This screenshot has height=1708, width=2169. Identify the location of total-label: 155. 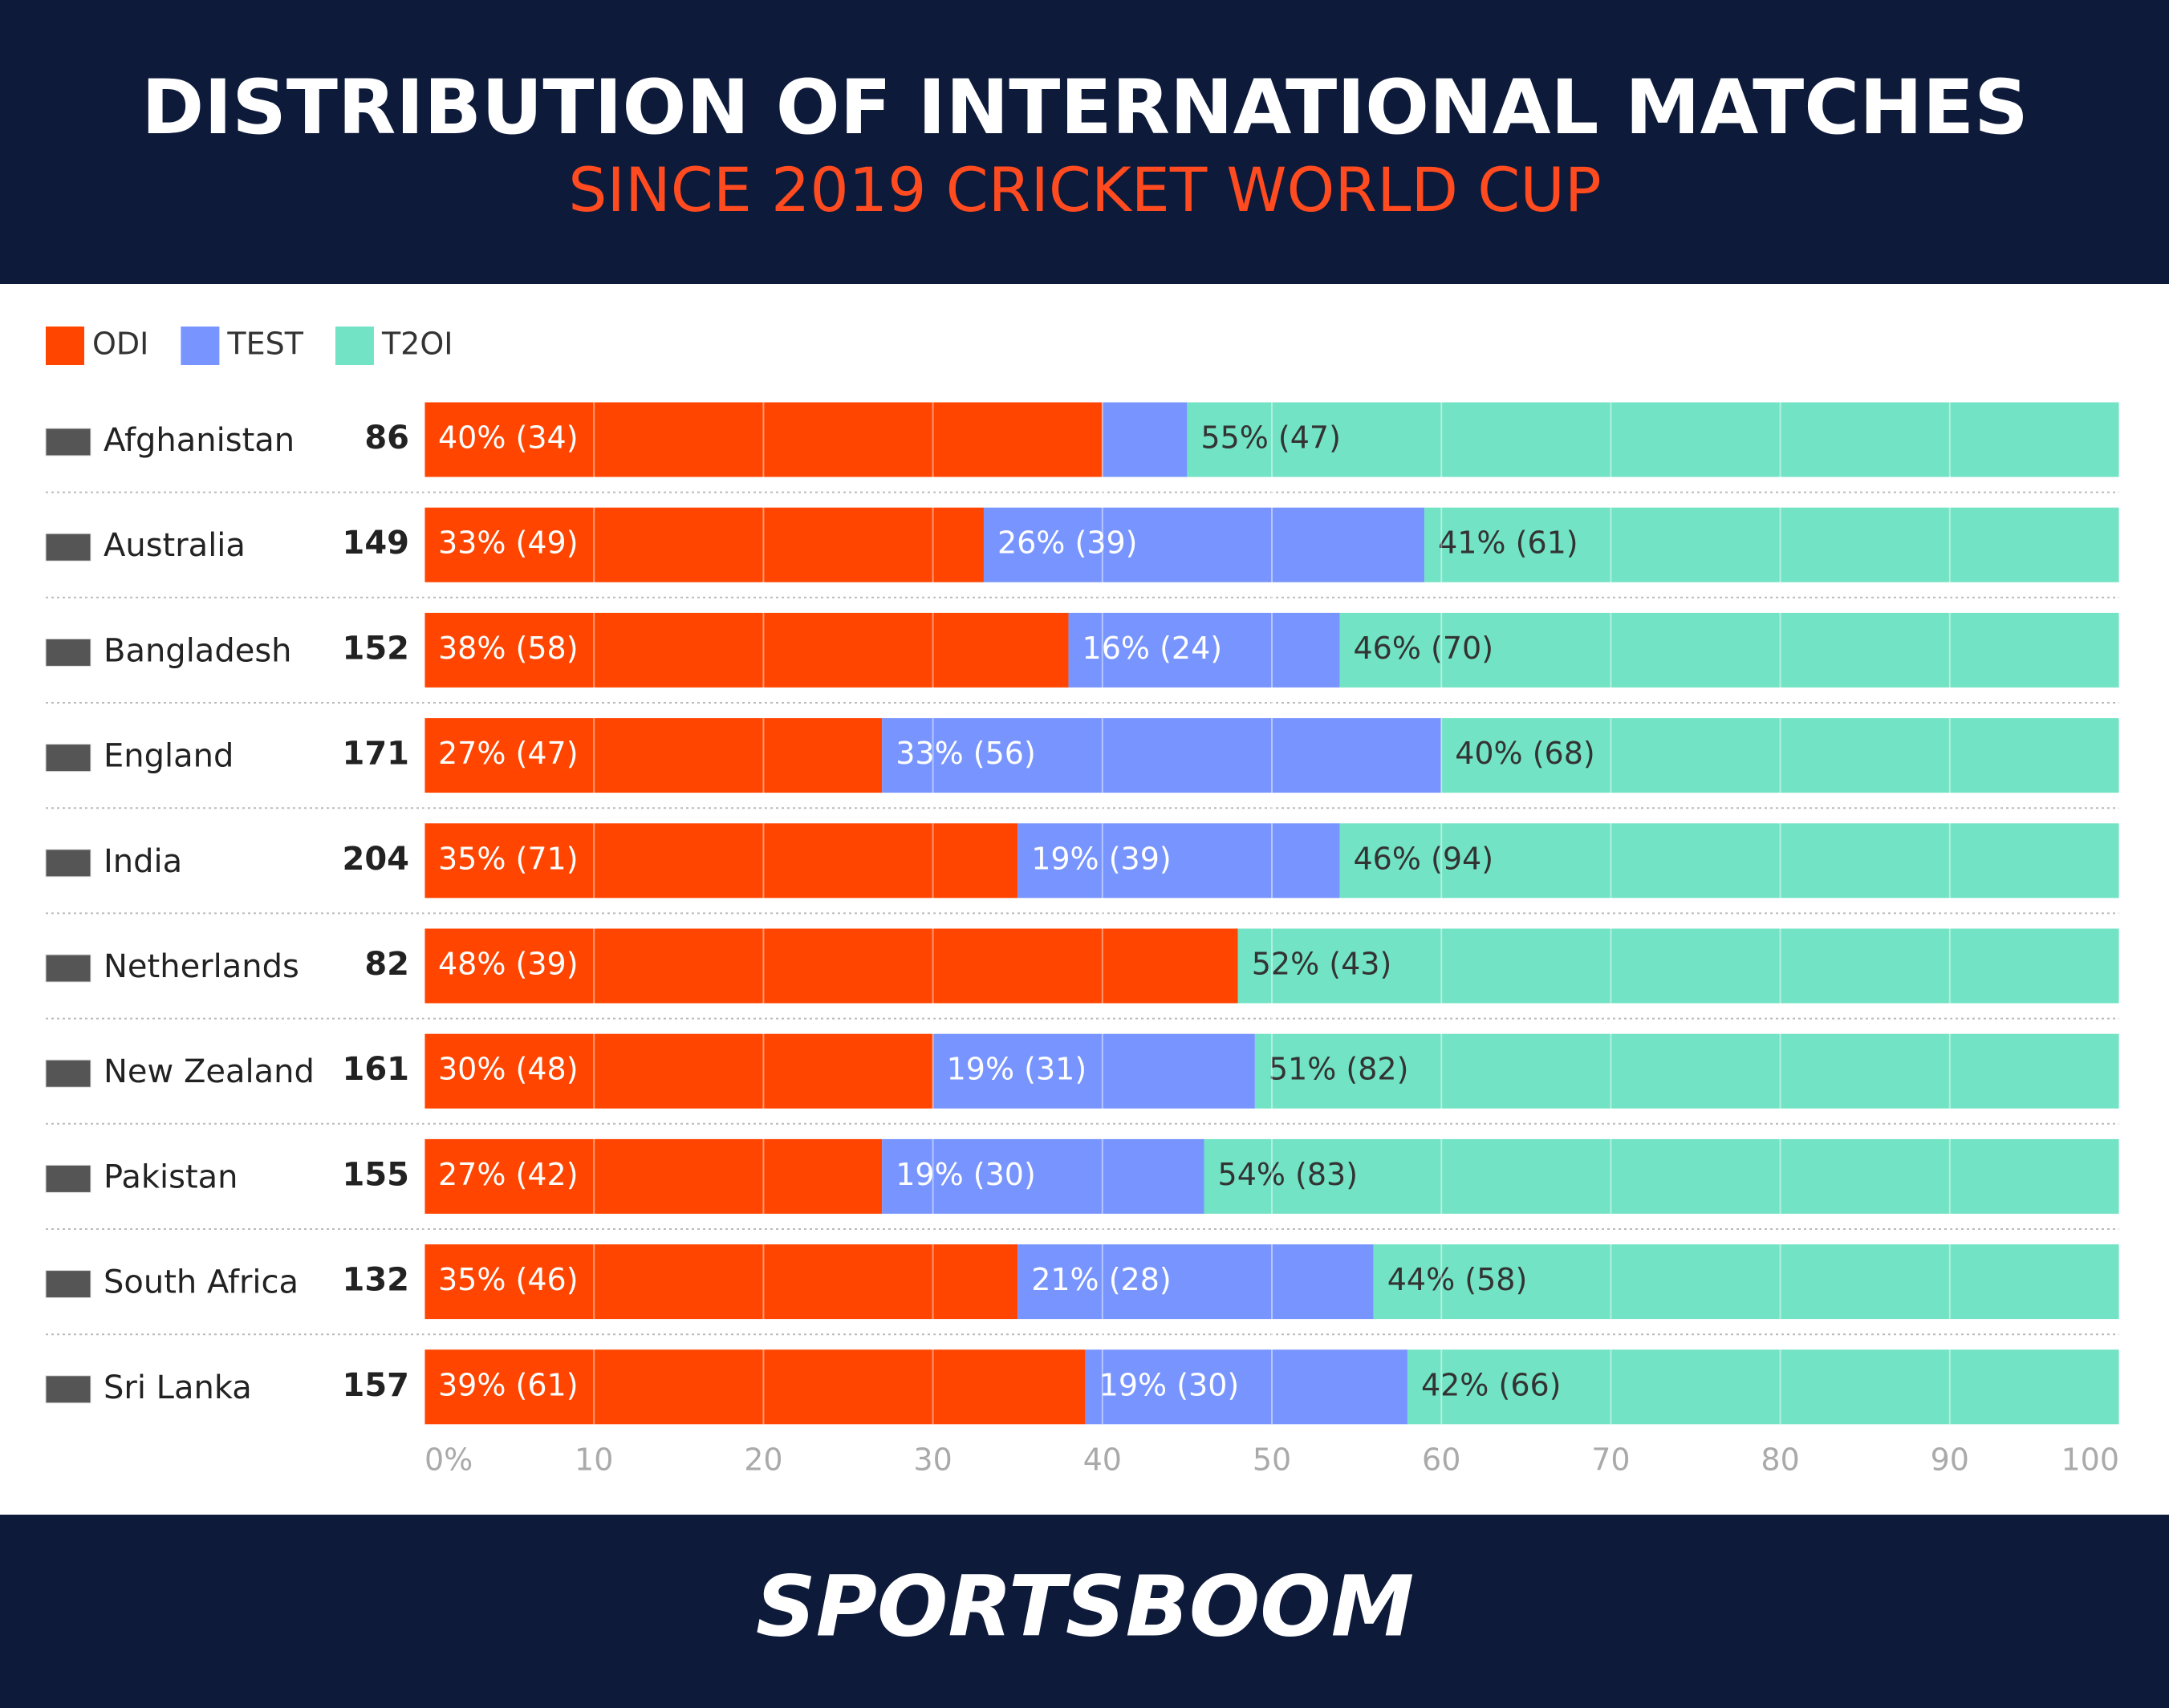
(377, 1175).